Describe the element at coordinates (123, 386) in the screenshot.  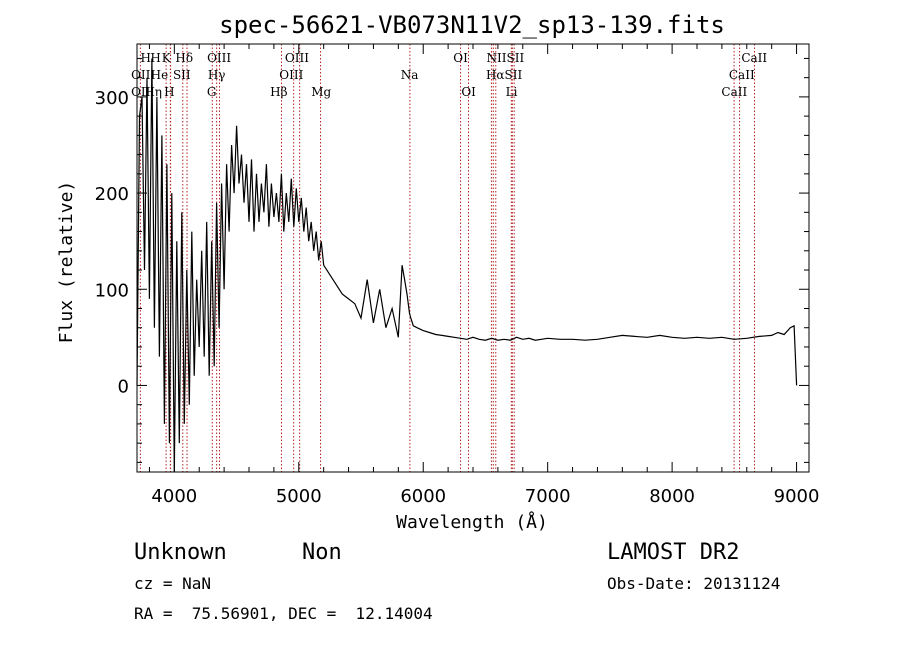
I see `y-tick-label: 0` at that location.